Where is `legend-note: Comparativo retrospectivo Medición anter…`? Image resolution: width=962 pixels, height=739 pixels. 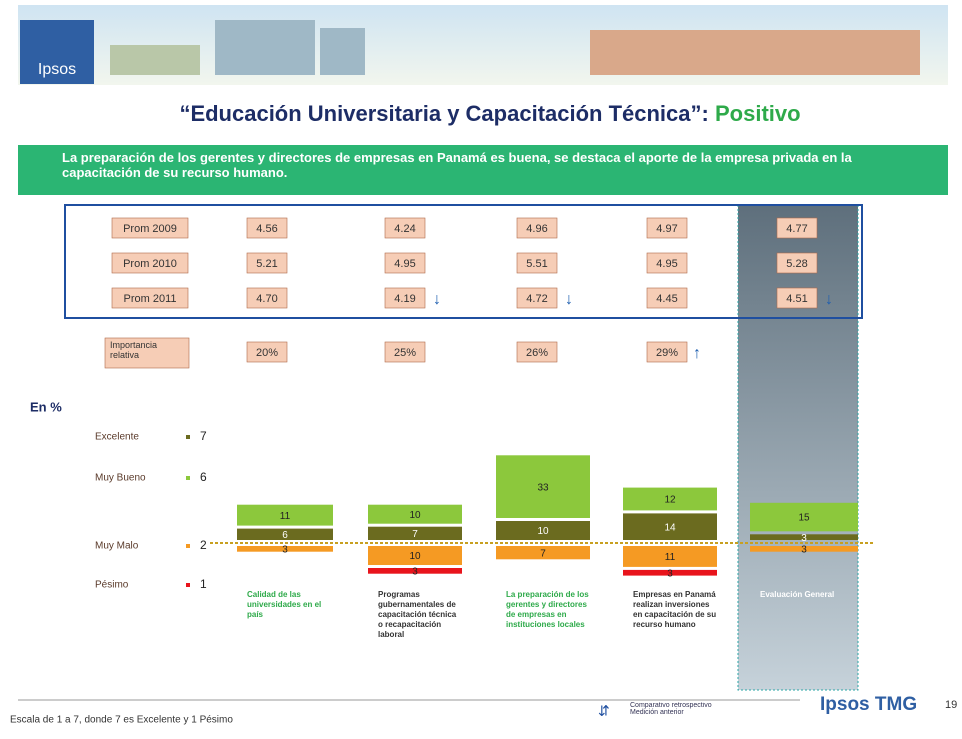
legend-note: Comparativo retrospectivo Medición anter… is located at coordinates (671, 709).